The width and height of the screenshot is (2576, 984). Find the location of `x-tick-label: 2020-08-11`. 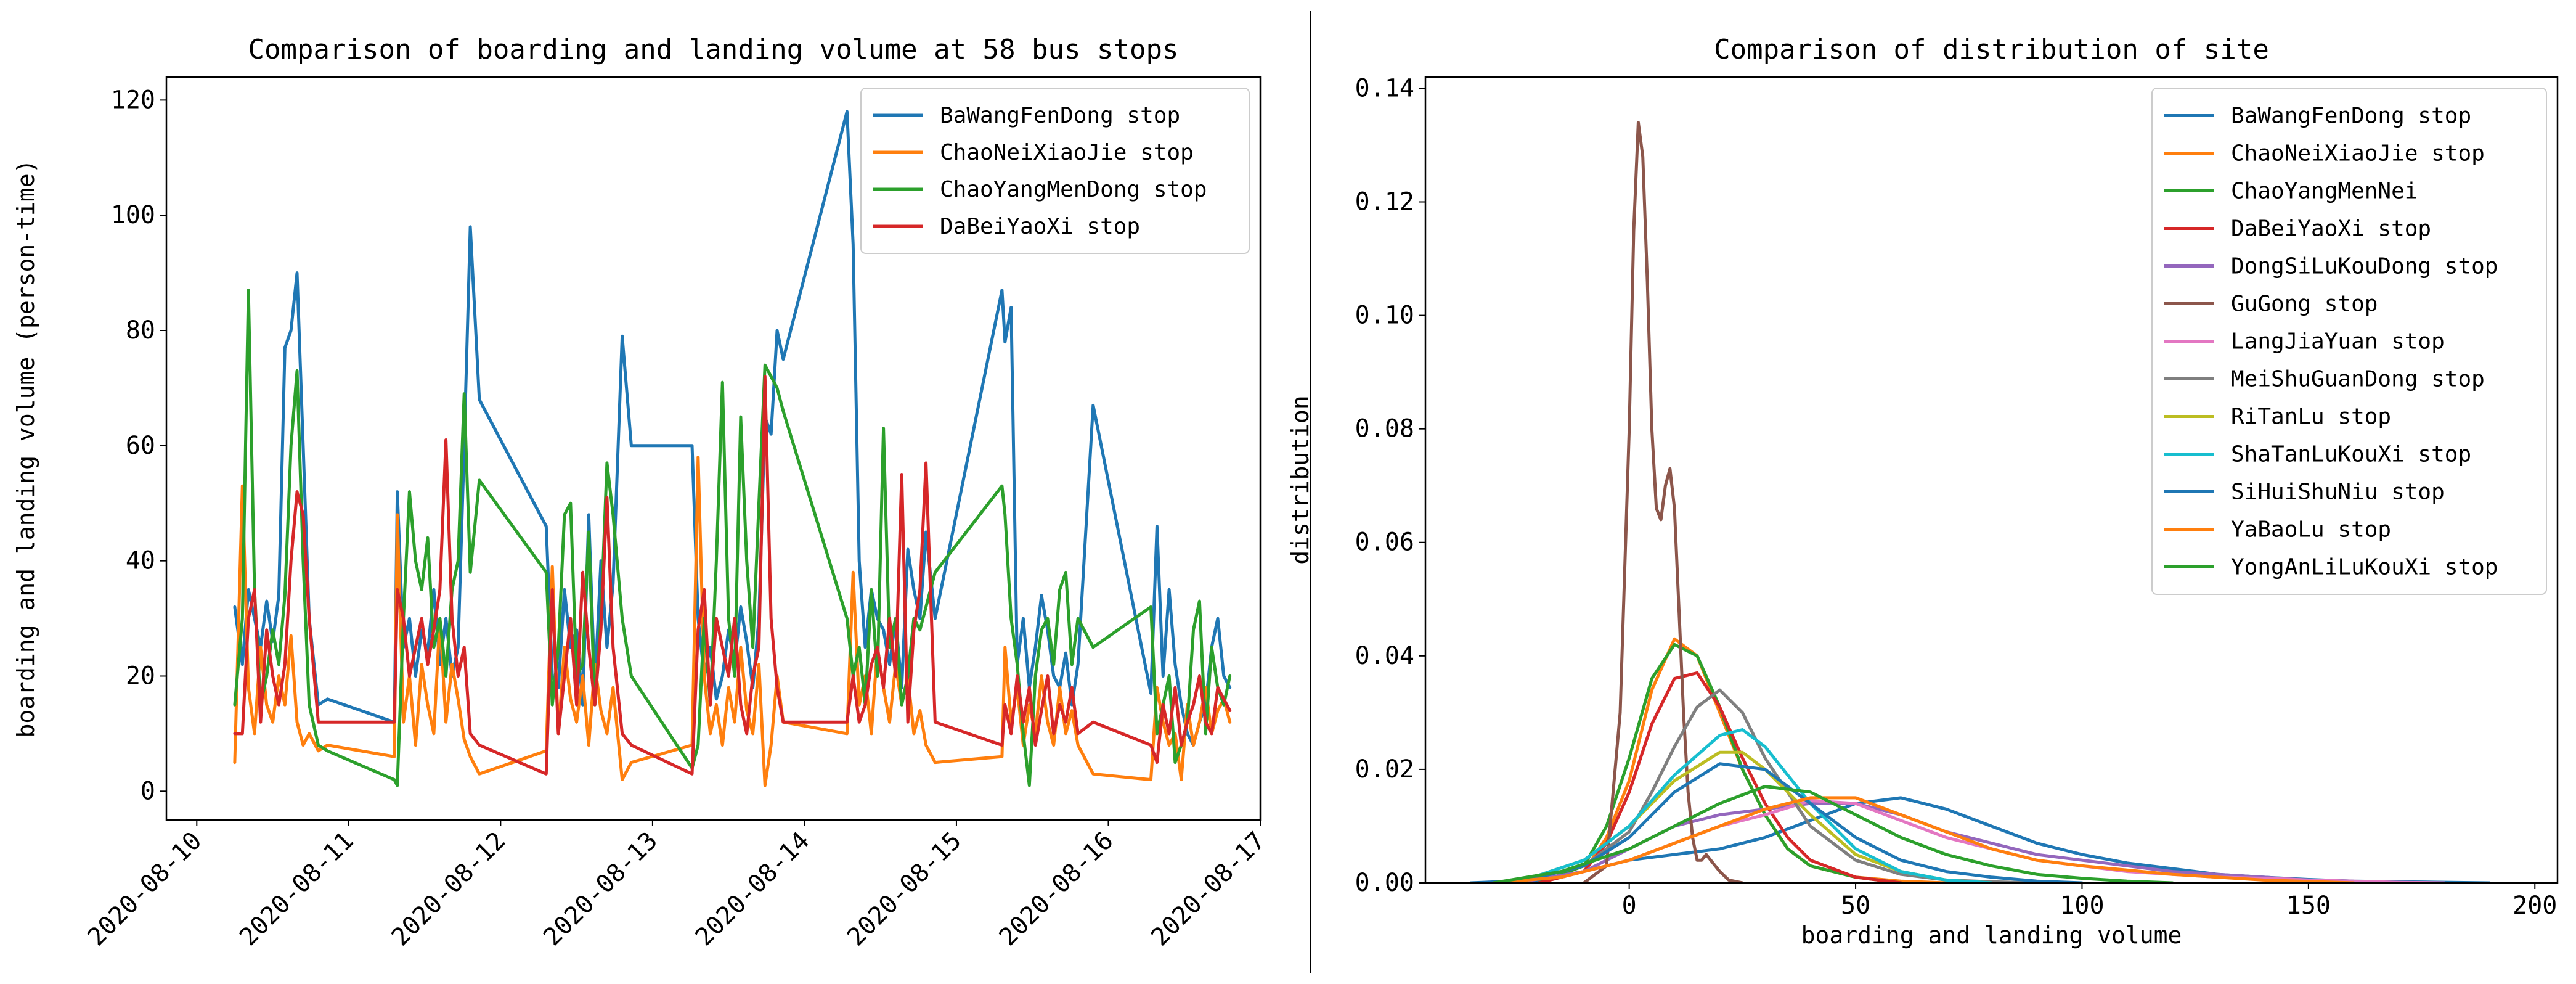

x-tick-label: 2020-08-11 is located at coordinates (296, 889).